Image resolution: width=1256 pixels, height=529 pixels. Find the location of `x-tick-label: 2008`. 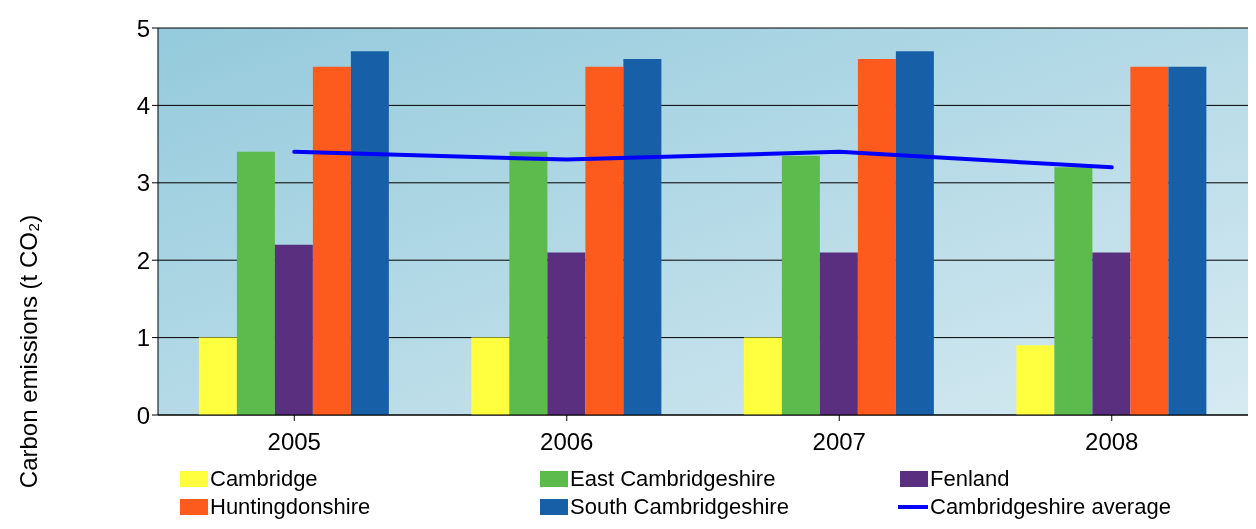

x-tick-label: 2008 is located at coordinates (1112, 442).